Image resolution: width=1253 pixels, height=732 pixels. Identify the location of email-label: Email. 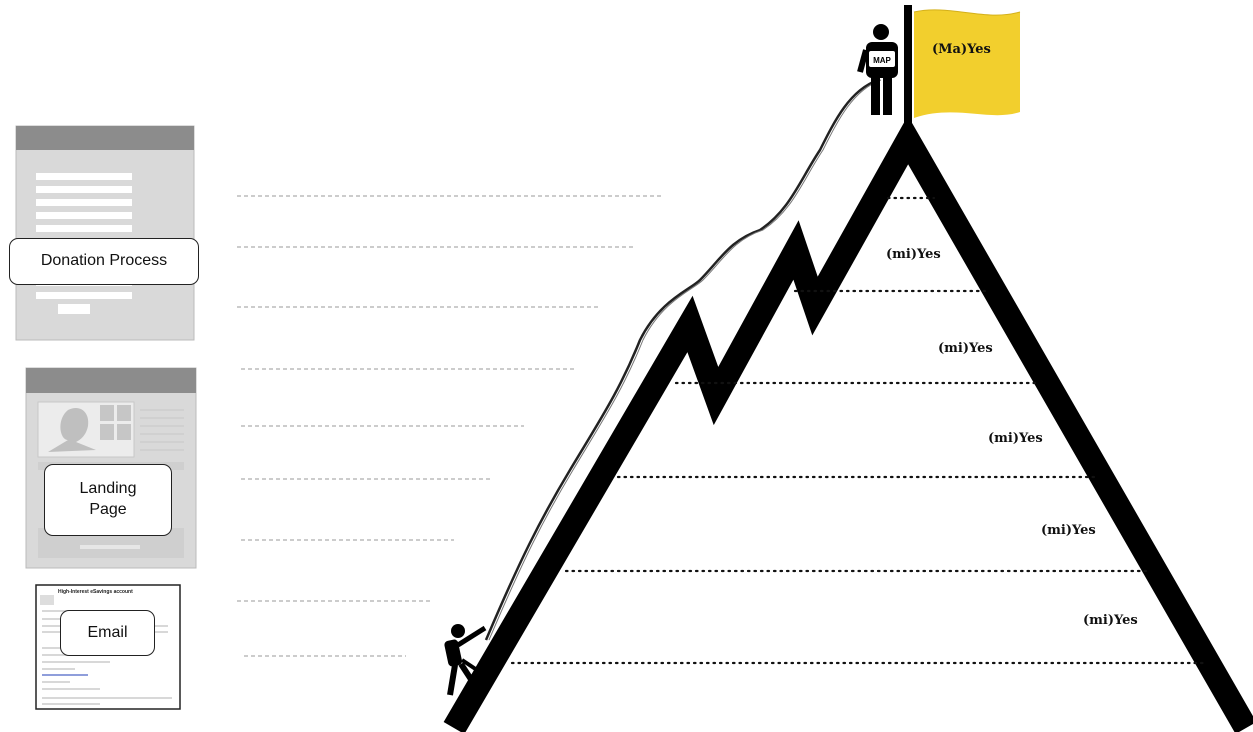
(107, 633).